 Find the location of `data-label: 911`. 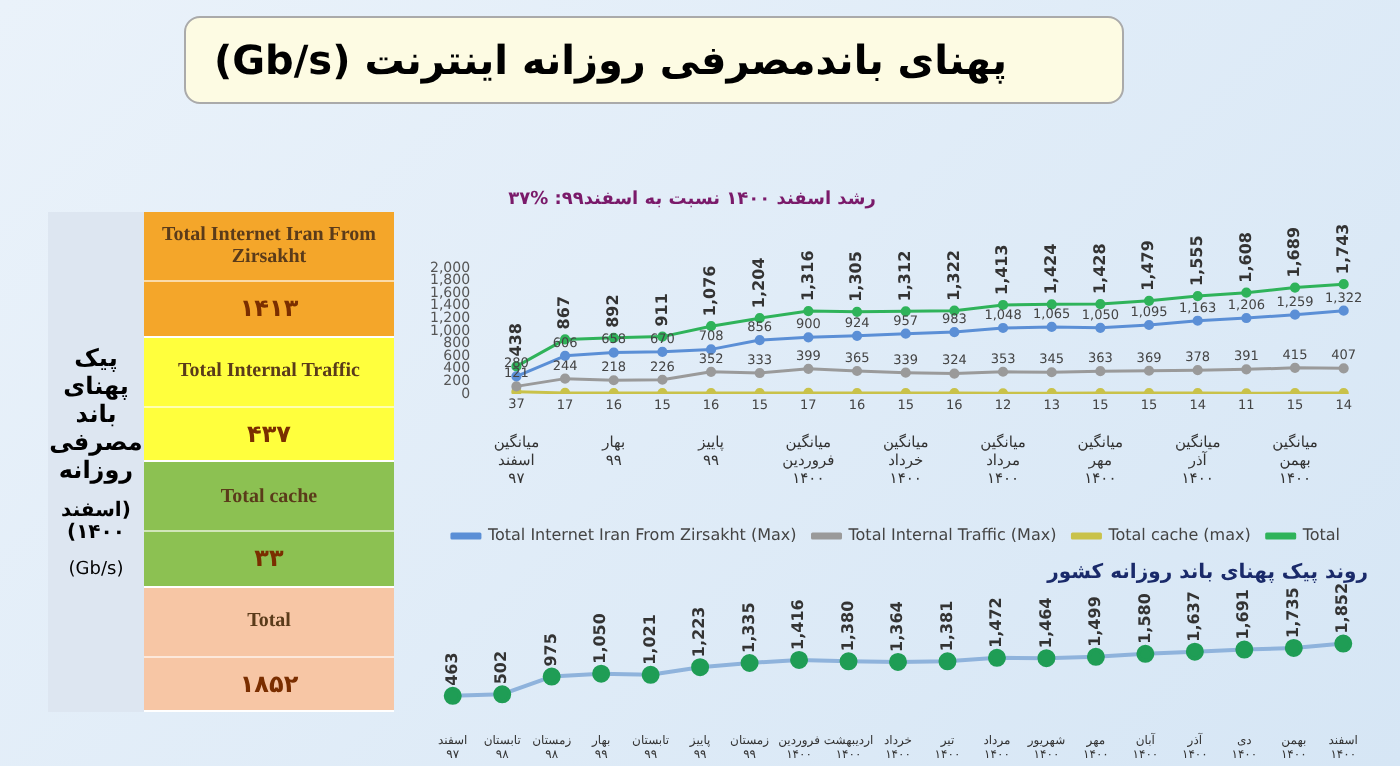

data-label: 911 is located at coordinates (661, 309).